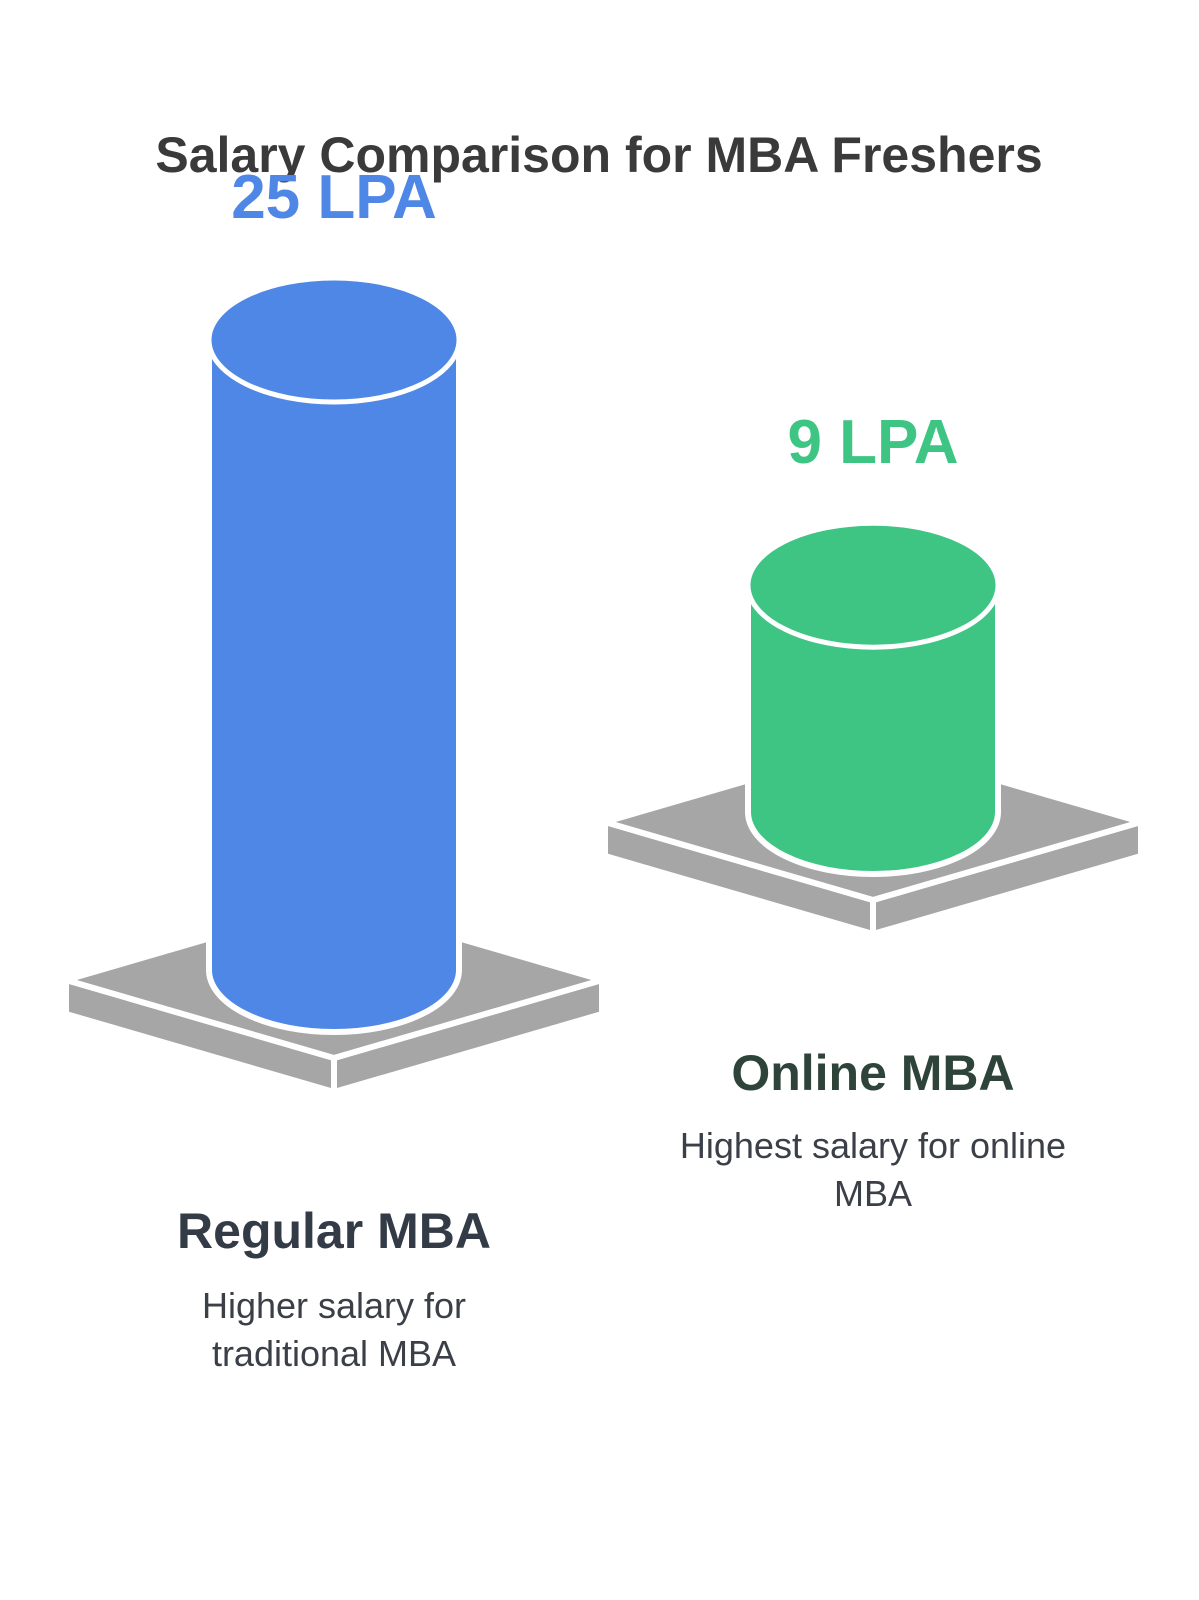 The height and width of the screenshot is (1600, 1199). What do you see at coordinates (334, 197) in the screenshot?
I see `value-label-1: 25 LPA` at bounding box center [334, 197].